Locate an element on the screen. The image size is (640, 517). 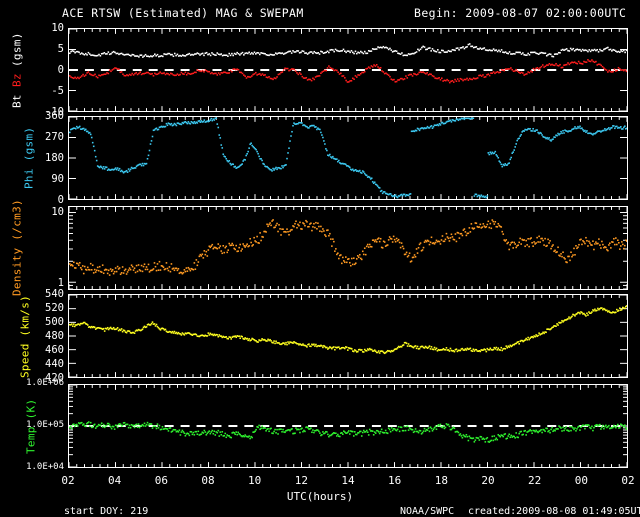
series-bt is located at coordinates (348, 50).